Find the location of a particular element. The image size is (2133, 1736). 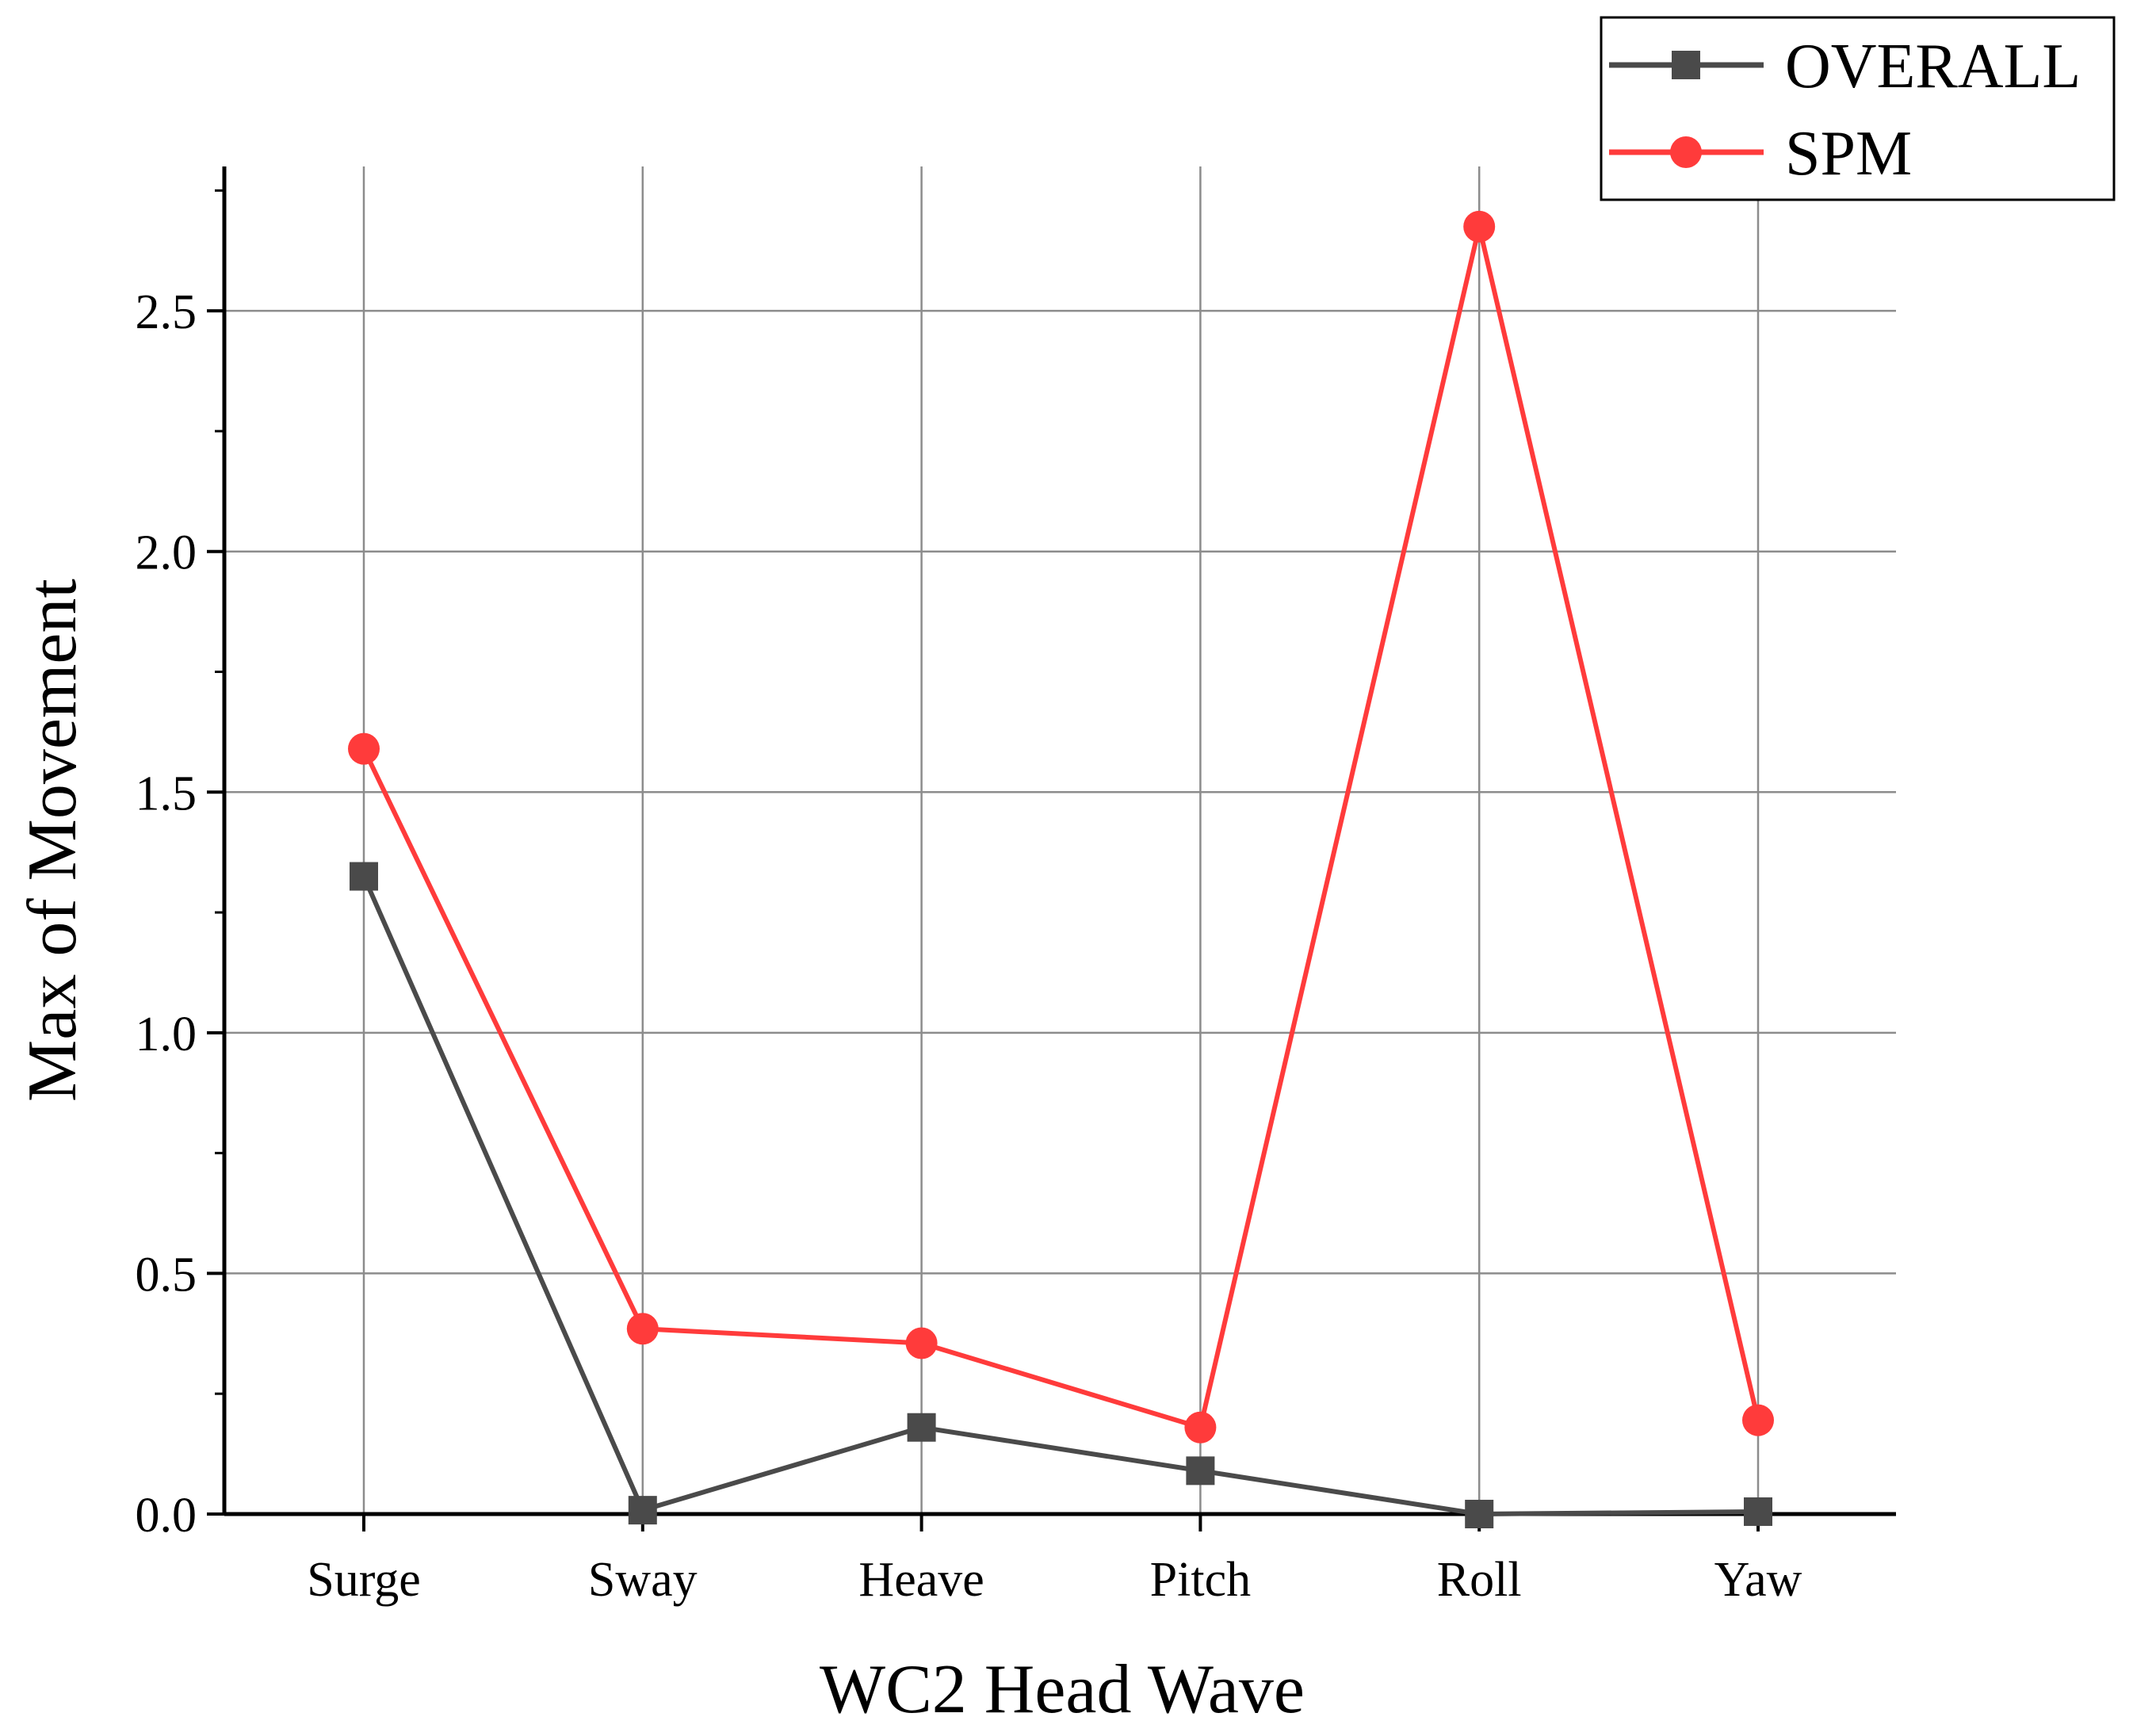

y-tick-label: 0.0 is located at coordinates (166, 1516).